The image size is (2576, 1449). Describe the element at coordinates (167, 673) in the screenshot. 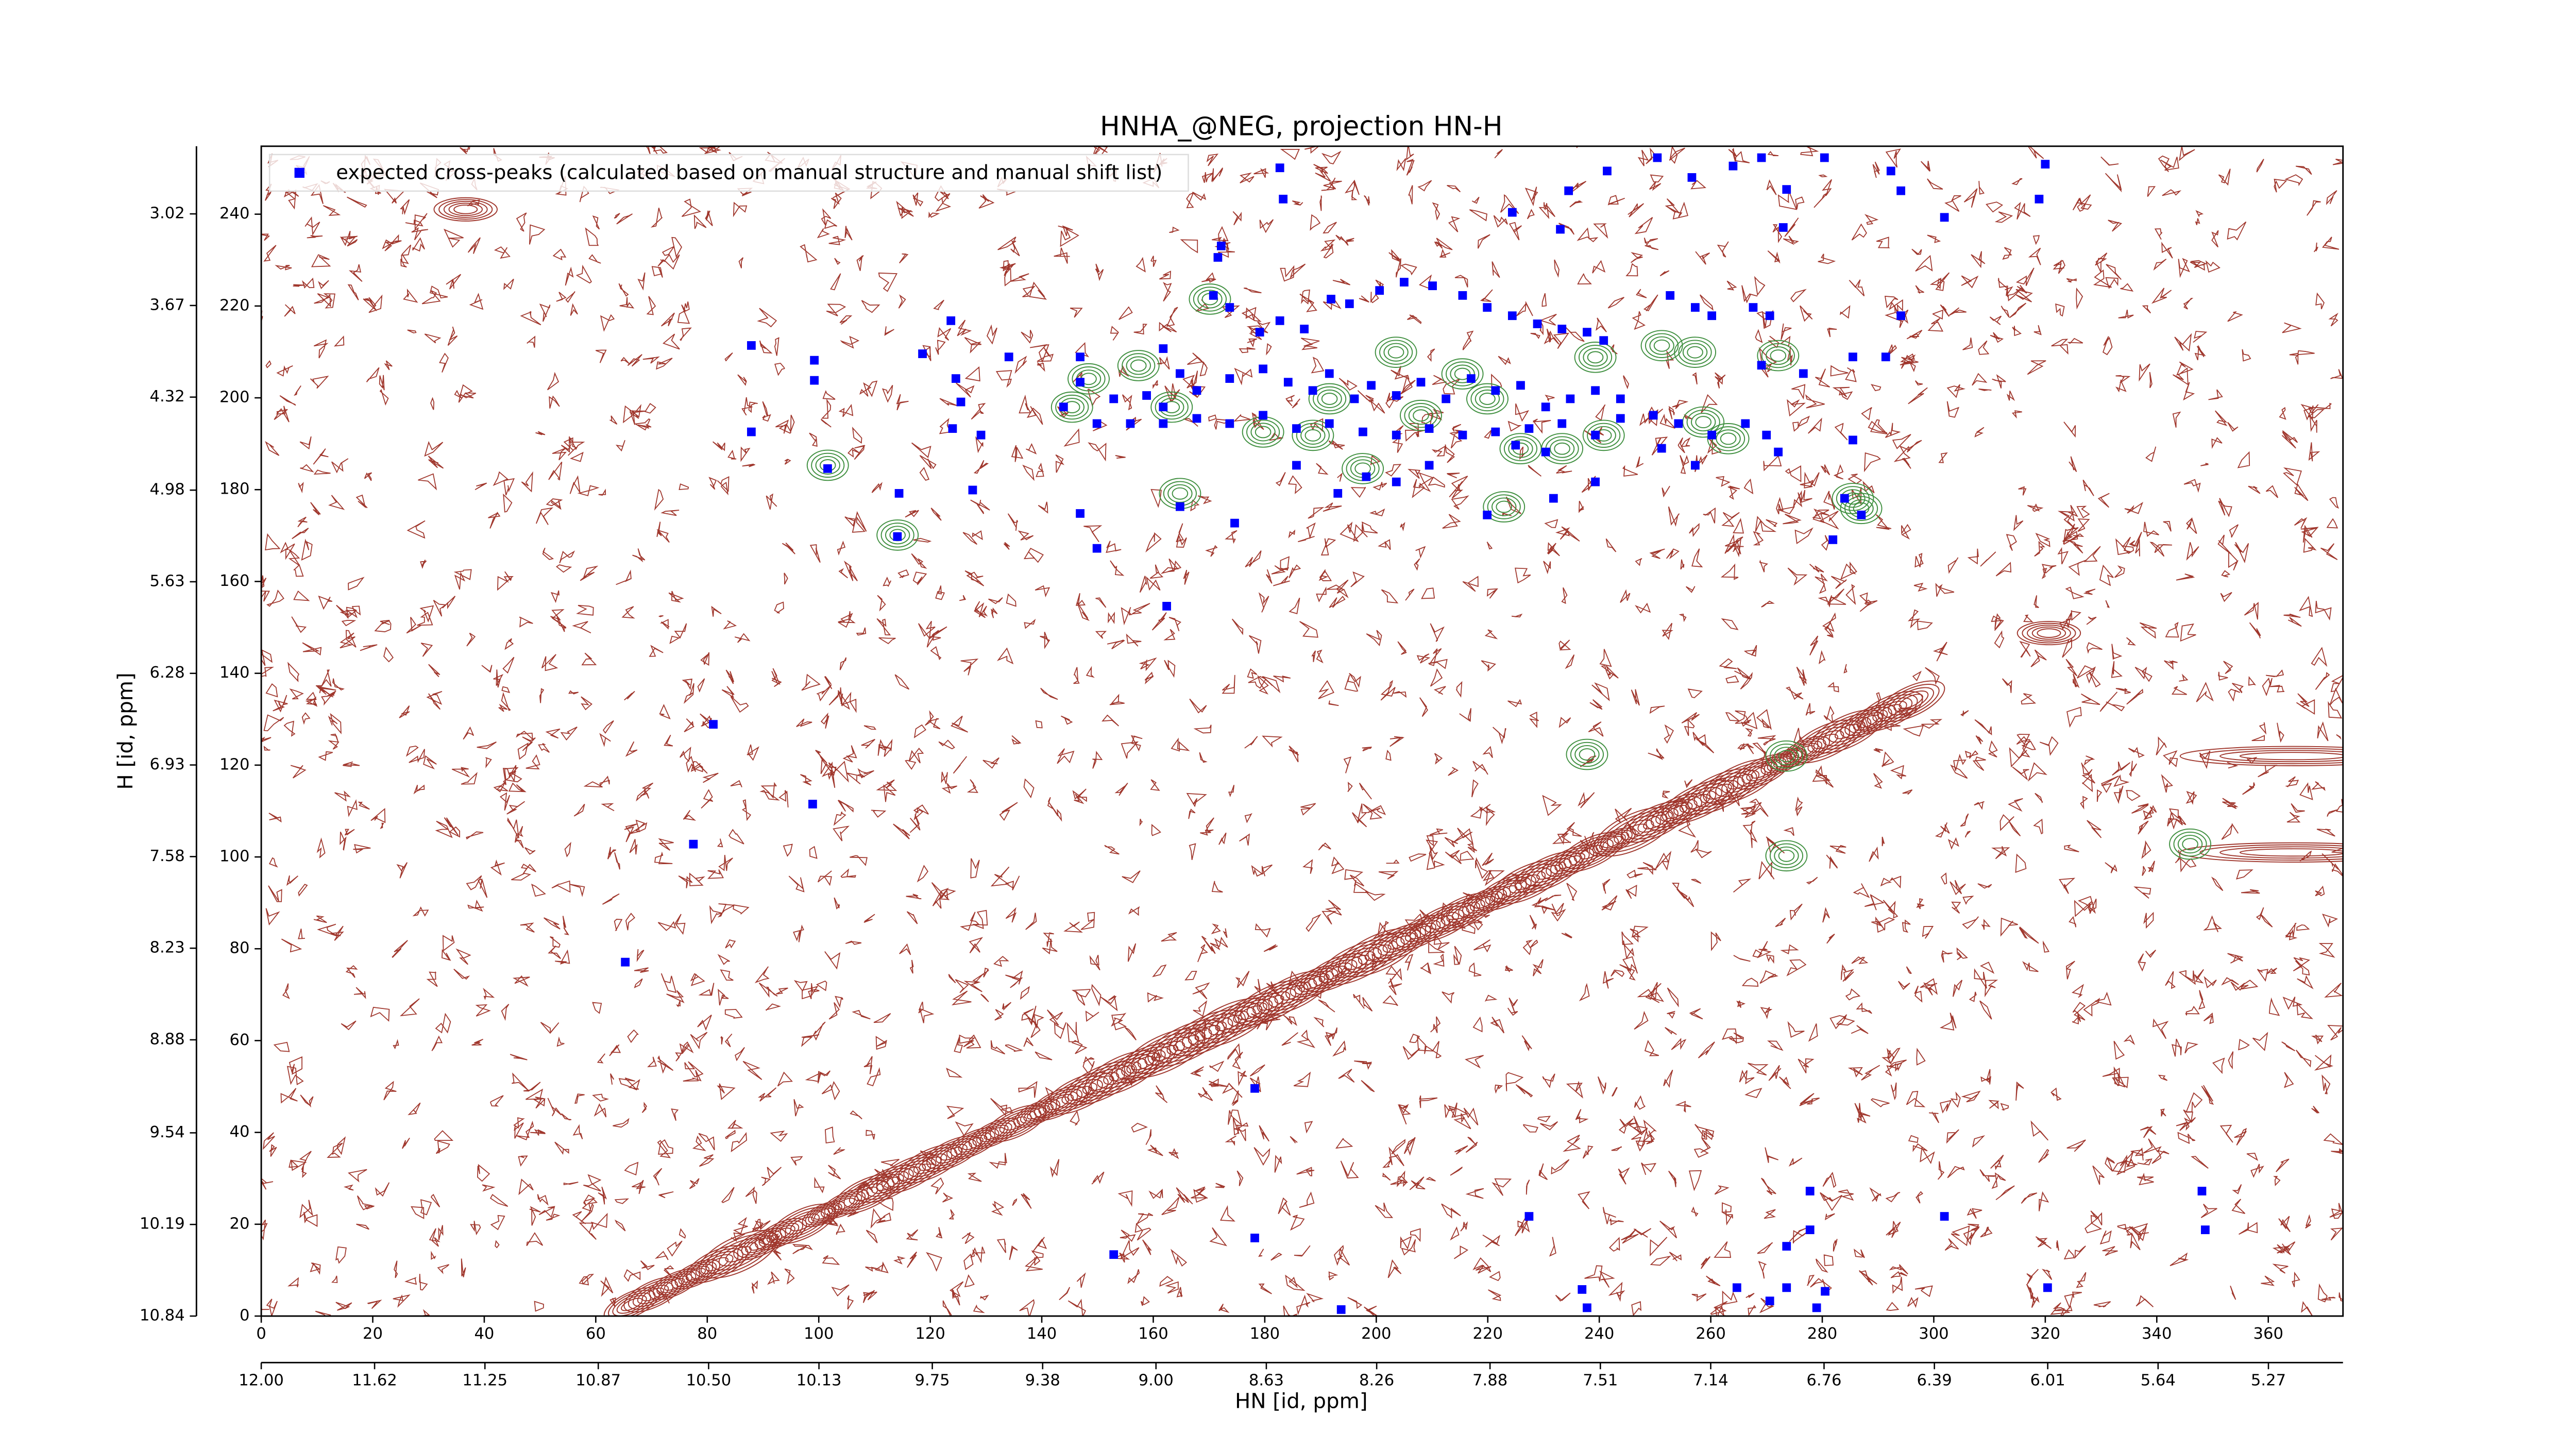

I see `y-tick-label: 6.28` at that location.